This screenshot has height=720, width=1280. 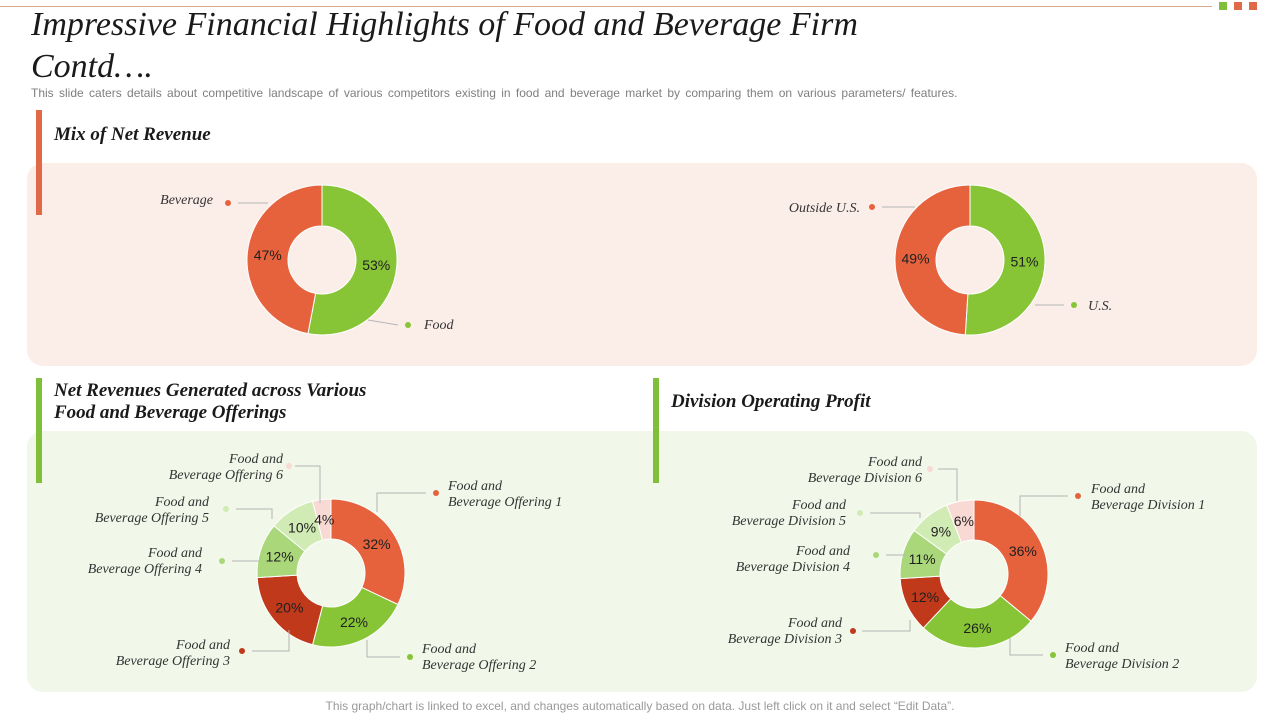 I want to click on slice-value-label: 6%, so click(x=964, y=521).